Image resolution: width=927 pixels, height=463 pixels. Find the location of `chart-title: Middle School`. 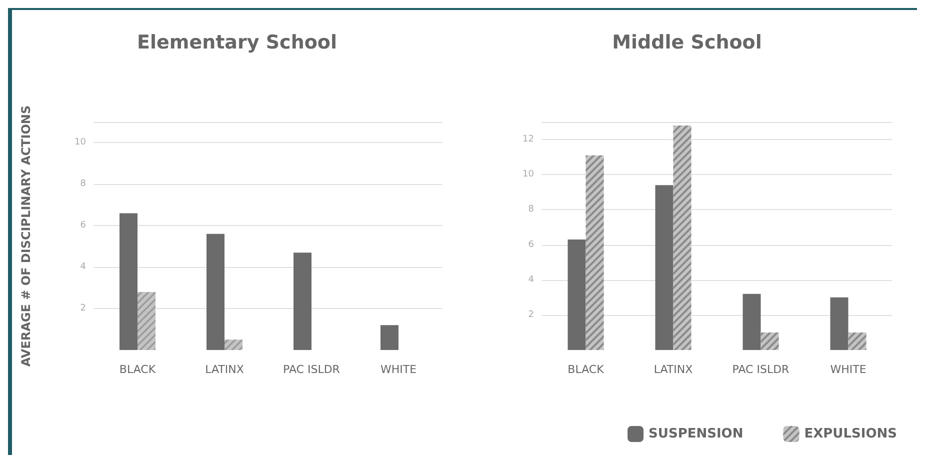

chart-title: Middle School is located at coordinates (687, 43).